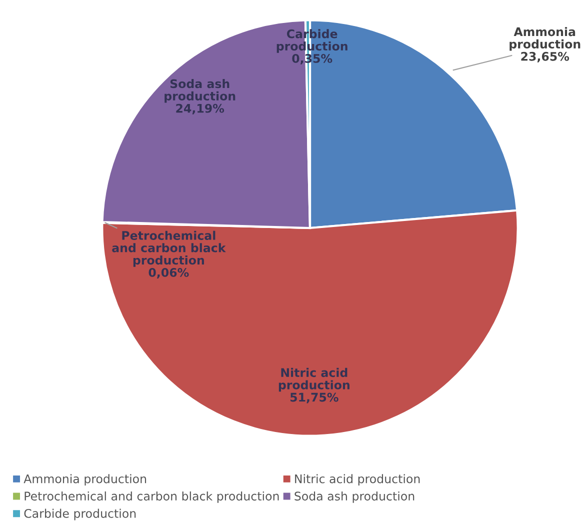 The image size is (587, 532). I want to click on data-label: Soda ash production 24,19%, so click(200, 96).